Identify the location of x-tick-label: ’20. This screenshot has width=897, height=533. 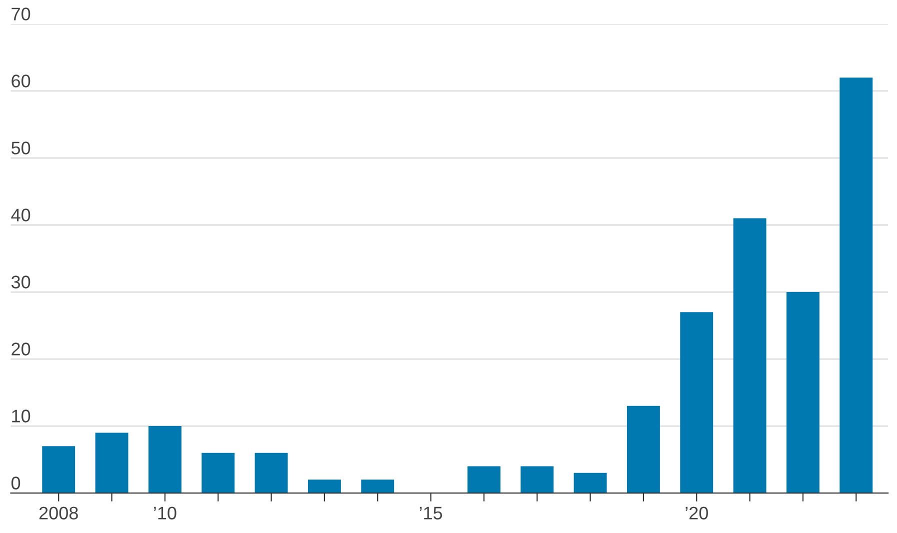
(697, 513).